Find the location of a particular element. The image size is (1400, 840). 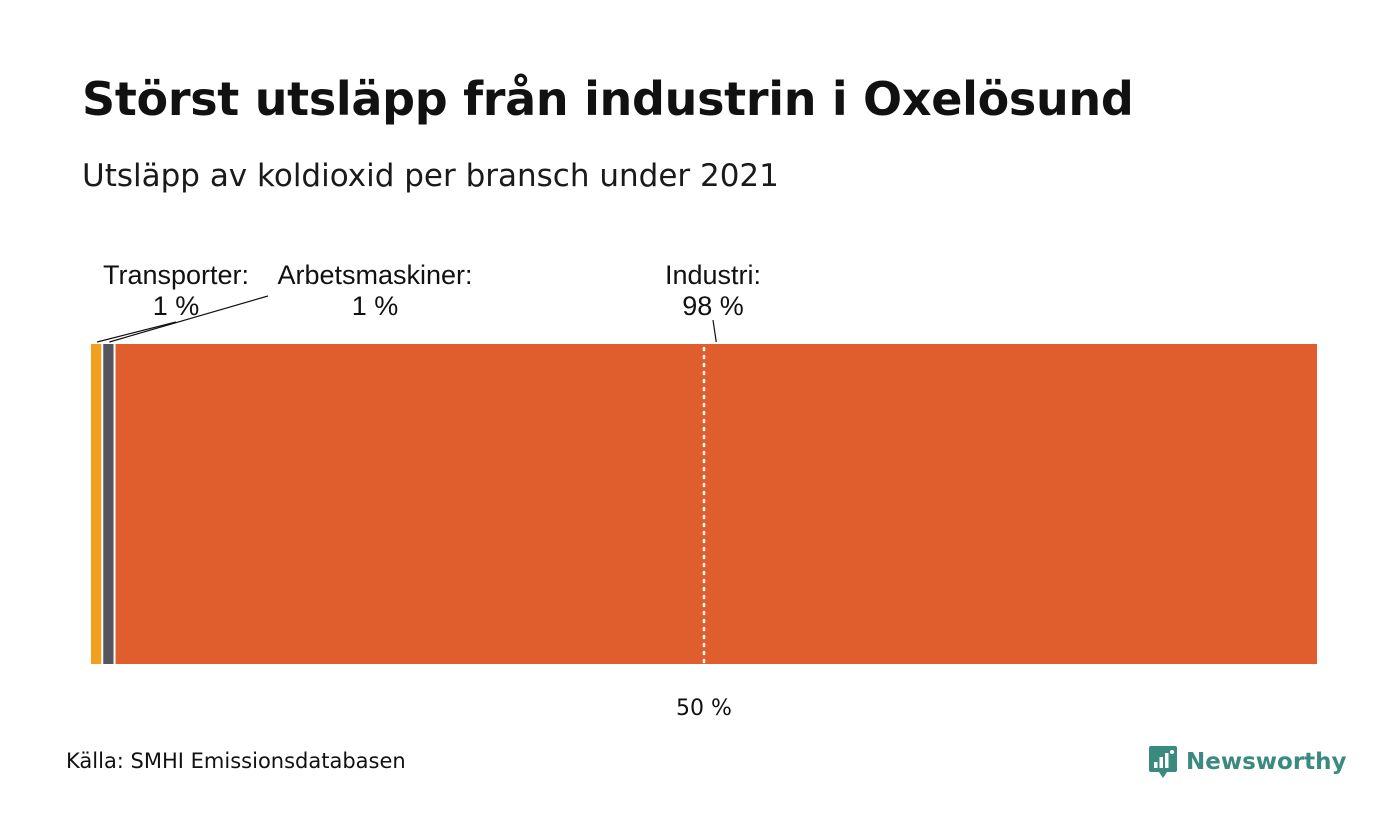

segment-label-industri: Industri: is located at coordinates (713, 275).